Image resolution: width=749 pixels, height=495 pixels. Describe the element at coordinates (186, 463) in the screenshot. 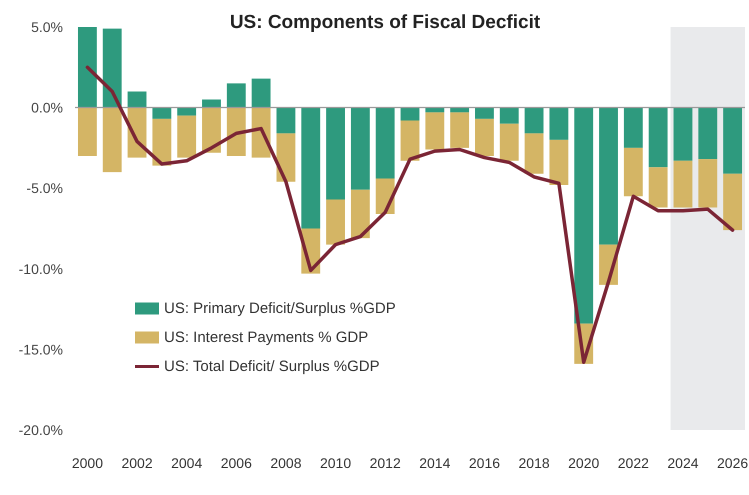

I see `x-tick-label: 2004` at that location.